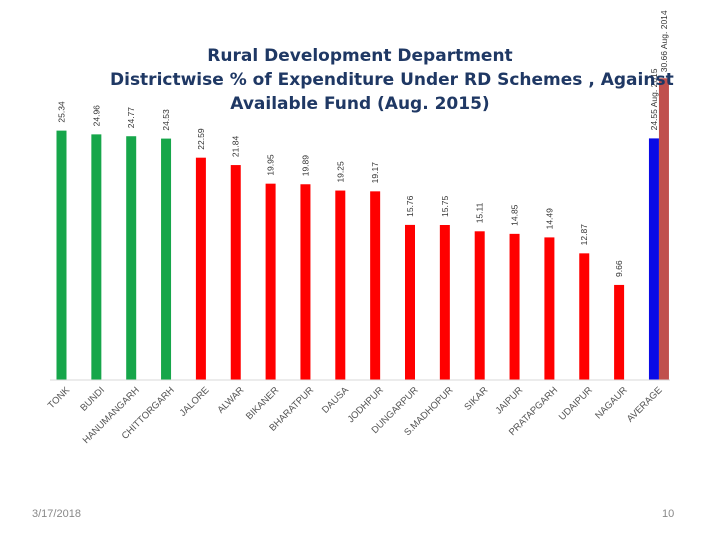 This screenshot has width=720, height=540. I want to click on value-label: 22.59, so click(201, 139).